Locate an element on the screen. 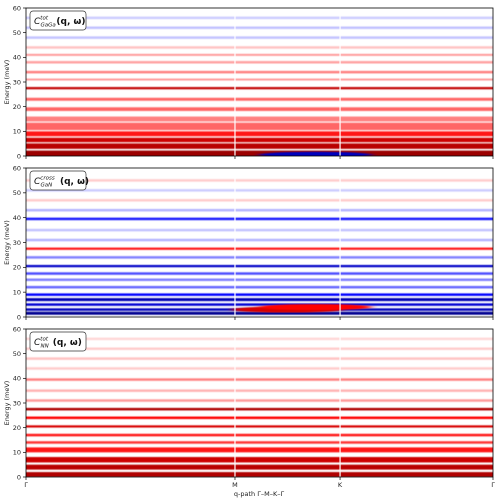 Image resolution: width=499 pixels, height=500 pixels. panel-label: Ctot GaGa(q, ω) is located at coordinates (58, 20).